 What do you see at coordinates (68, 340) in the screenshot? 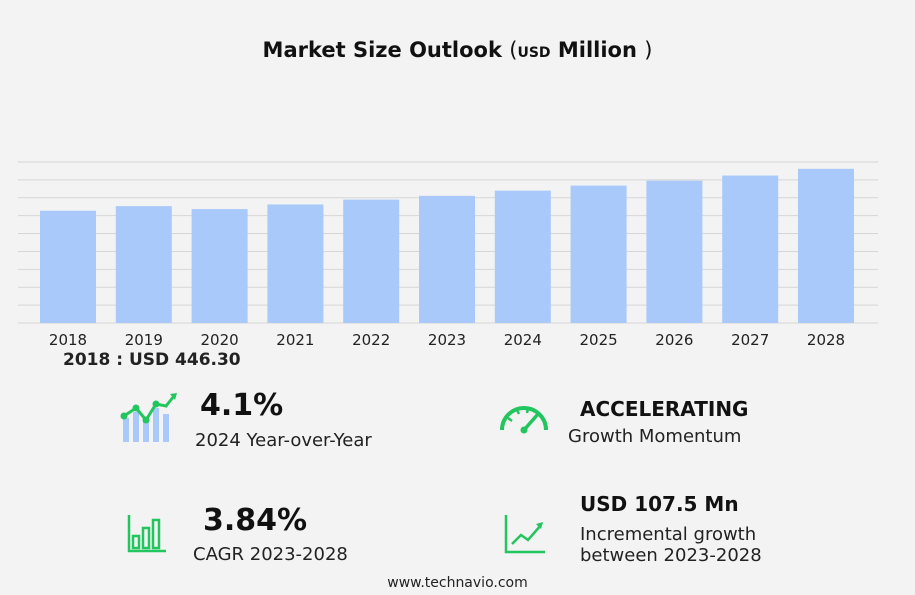
I see `x-tick-label: 2018` at bounding box center [68, 340].